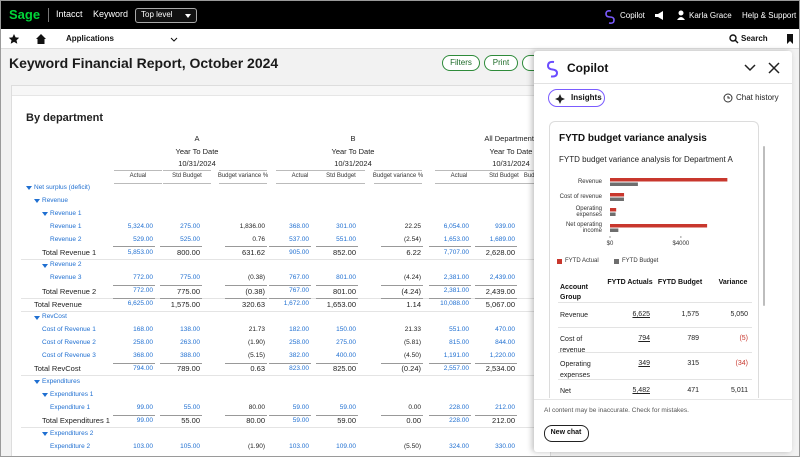 The width and height of the screenshot is (800, 457). What do you see at coordinates (459, 446) in the screenshot?
I see `amount-link: 324.00` at bounding box center [459, 446].